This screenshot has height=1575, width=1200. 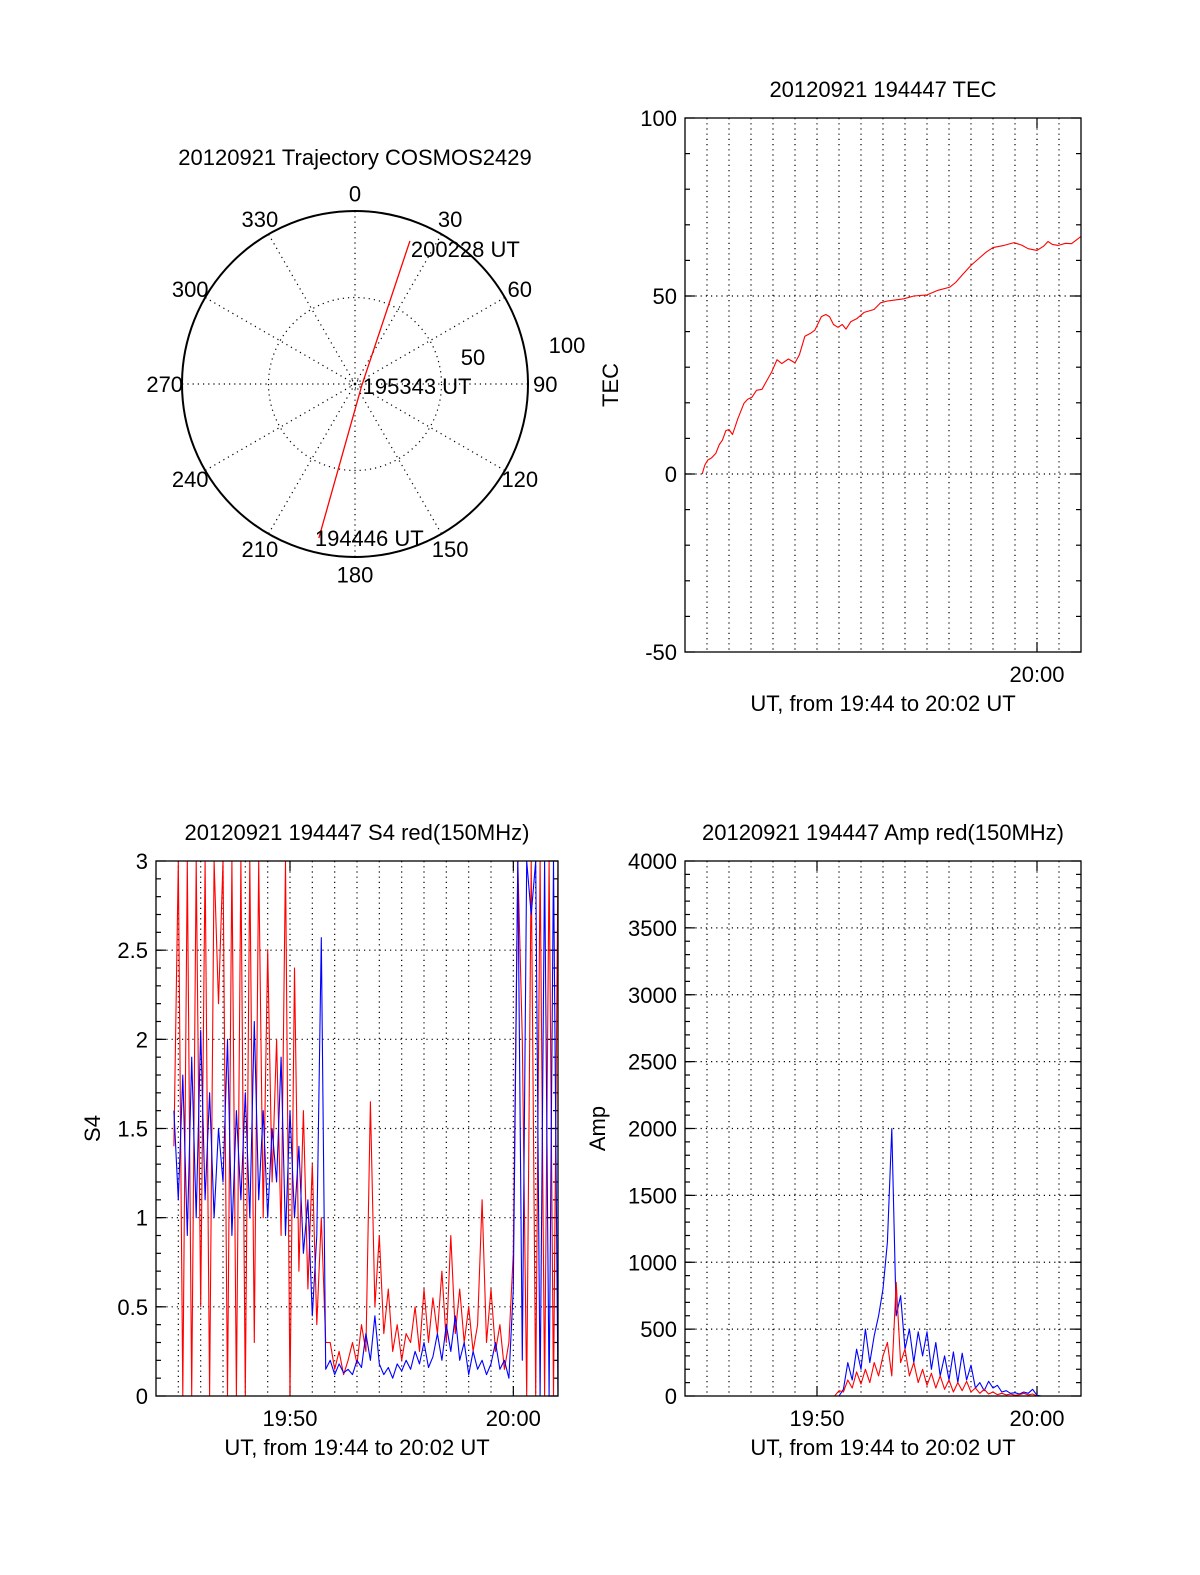 What do you see at coordinates (259, 549) in the screenshot?
I see `polar-angle-label: 210` at bounding box center [259, 549].